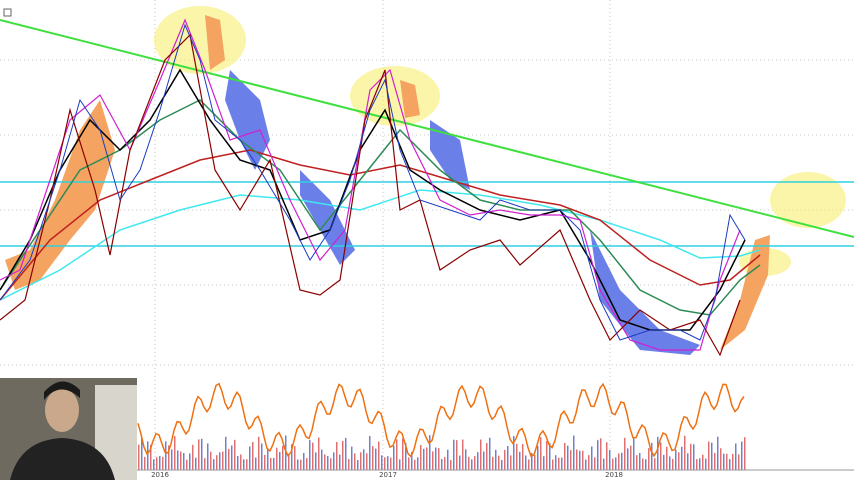 The height and width of the screenshot is (480, 854). Describe the element at coordinates (7, 12) in the screenshot. I see `window-icon` at that location.